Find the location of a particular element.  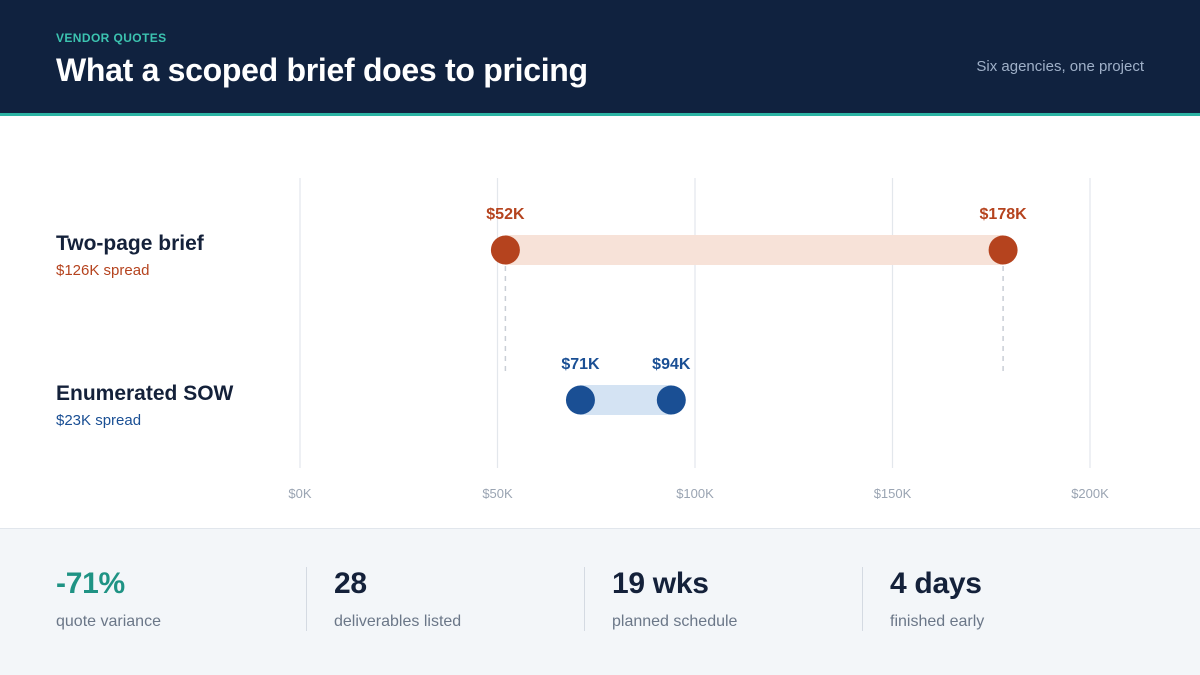

stat-label: quote variance is located at coordinates (108, 621).